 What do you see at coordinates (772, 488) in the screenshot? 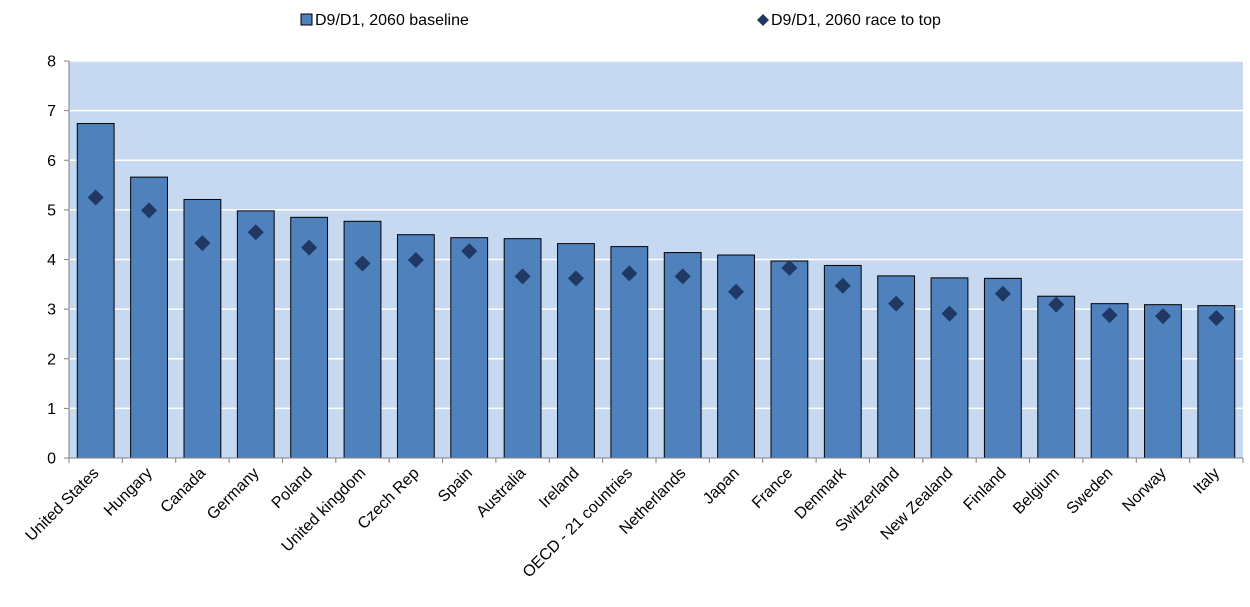
I see `x-tick-label: France` at bounding box center [772, 488].